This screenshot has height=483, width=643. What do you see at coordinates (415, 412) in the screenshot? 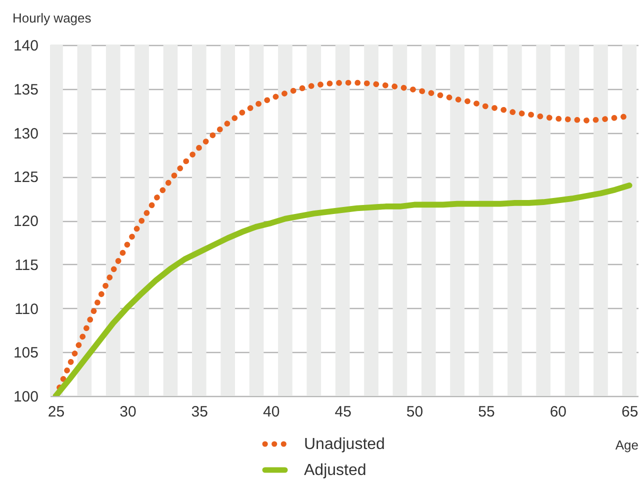
I see `x-tick-label: 50` at bounding box center [415, 412].